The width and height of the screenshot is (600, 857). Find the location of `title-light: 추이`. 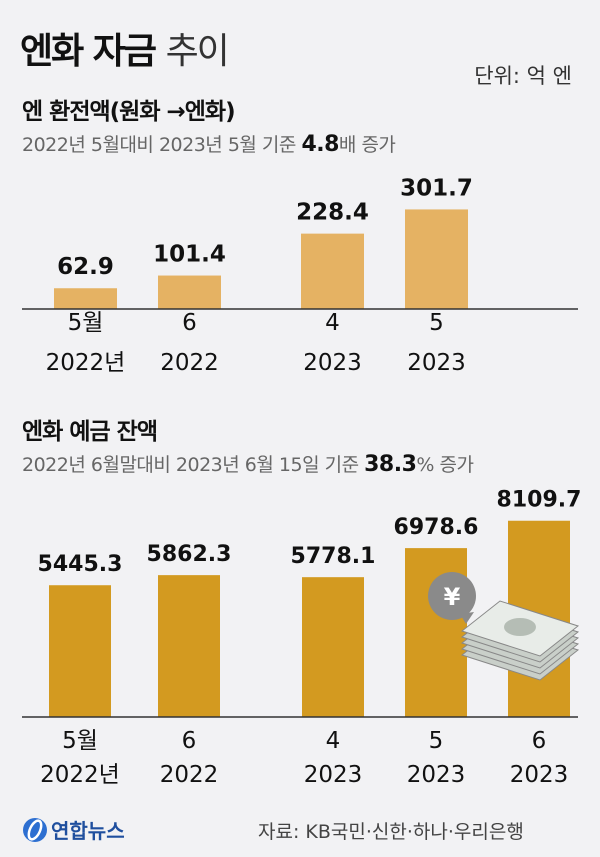

title-light: 추이 is located at coordinates (197, 51).